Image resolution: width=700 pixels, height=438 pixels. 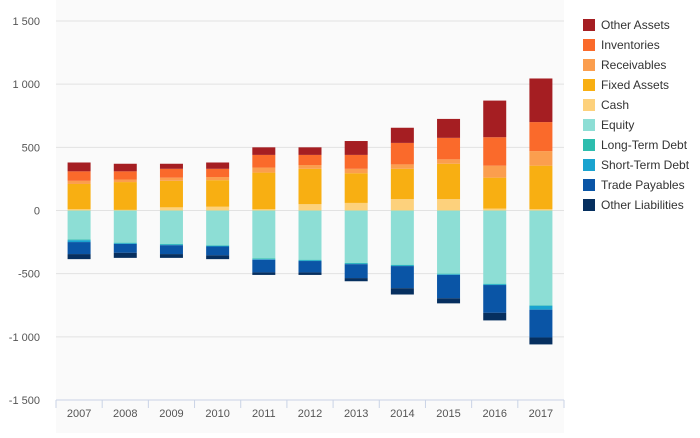 What do you see at coordinates (643, 185) in the screenshot?
I see `legend-label: Trade Payables` at bounding box center [643, 185].